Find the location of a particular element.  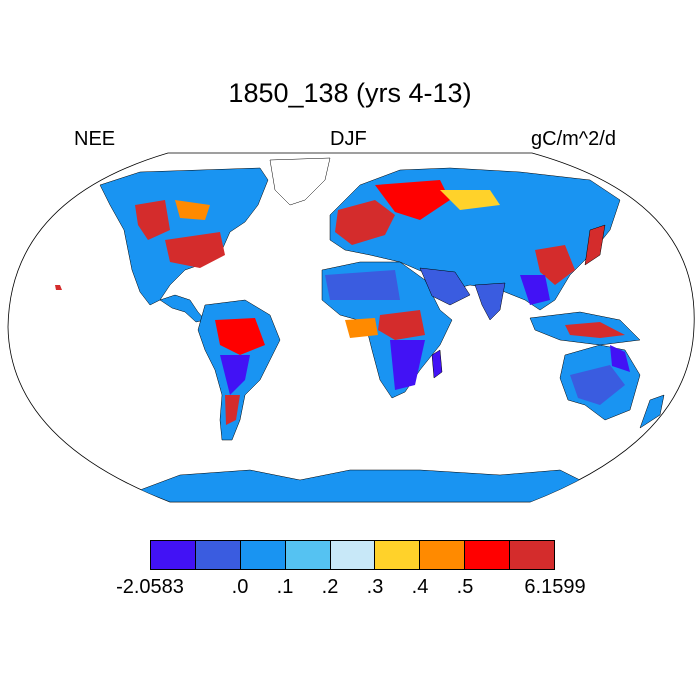

new-zealand is located at coordinates (652, 411).